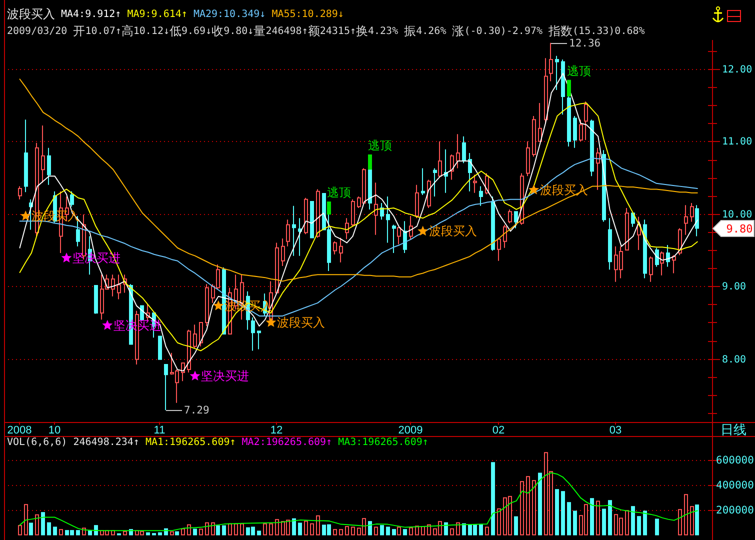  Describe the element at coordinates (326, 31) in the screenshot. I see `subtitle: 2009/03/20 开10.07↑高10.12↓低9.69↓收9.80↓量246498↑额24315↑换4.23% 振4.26% 涨(-0.30)-2.97% 指数(15.33)0.68%` at that location.